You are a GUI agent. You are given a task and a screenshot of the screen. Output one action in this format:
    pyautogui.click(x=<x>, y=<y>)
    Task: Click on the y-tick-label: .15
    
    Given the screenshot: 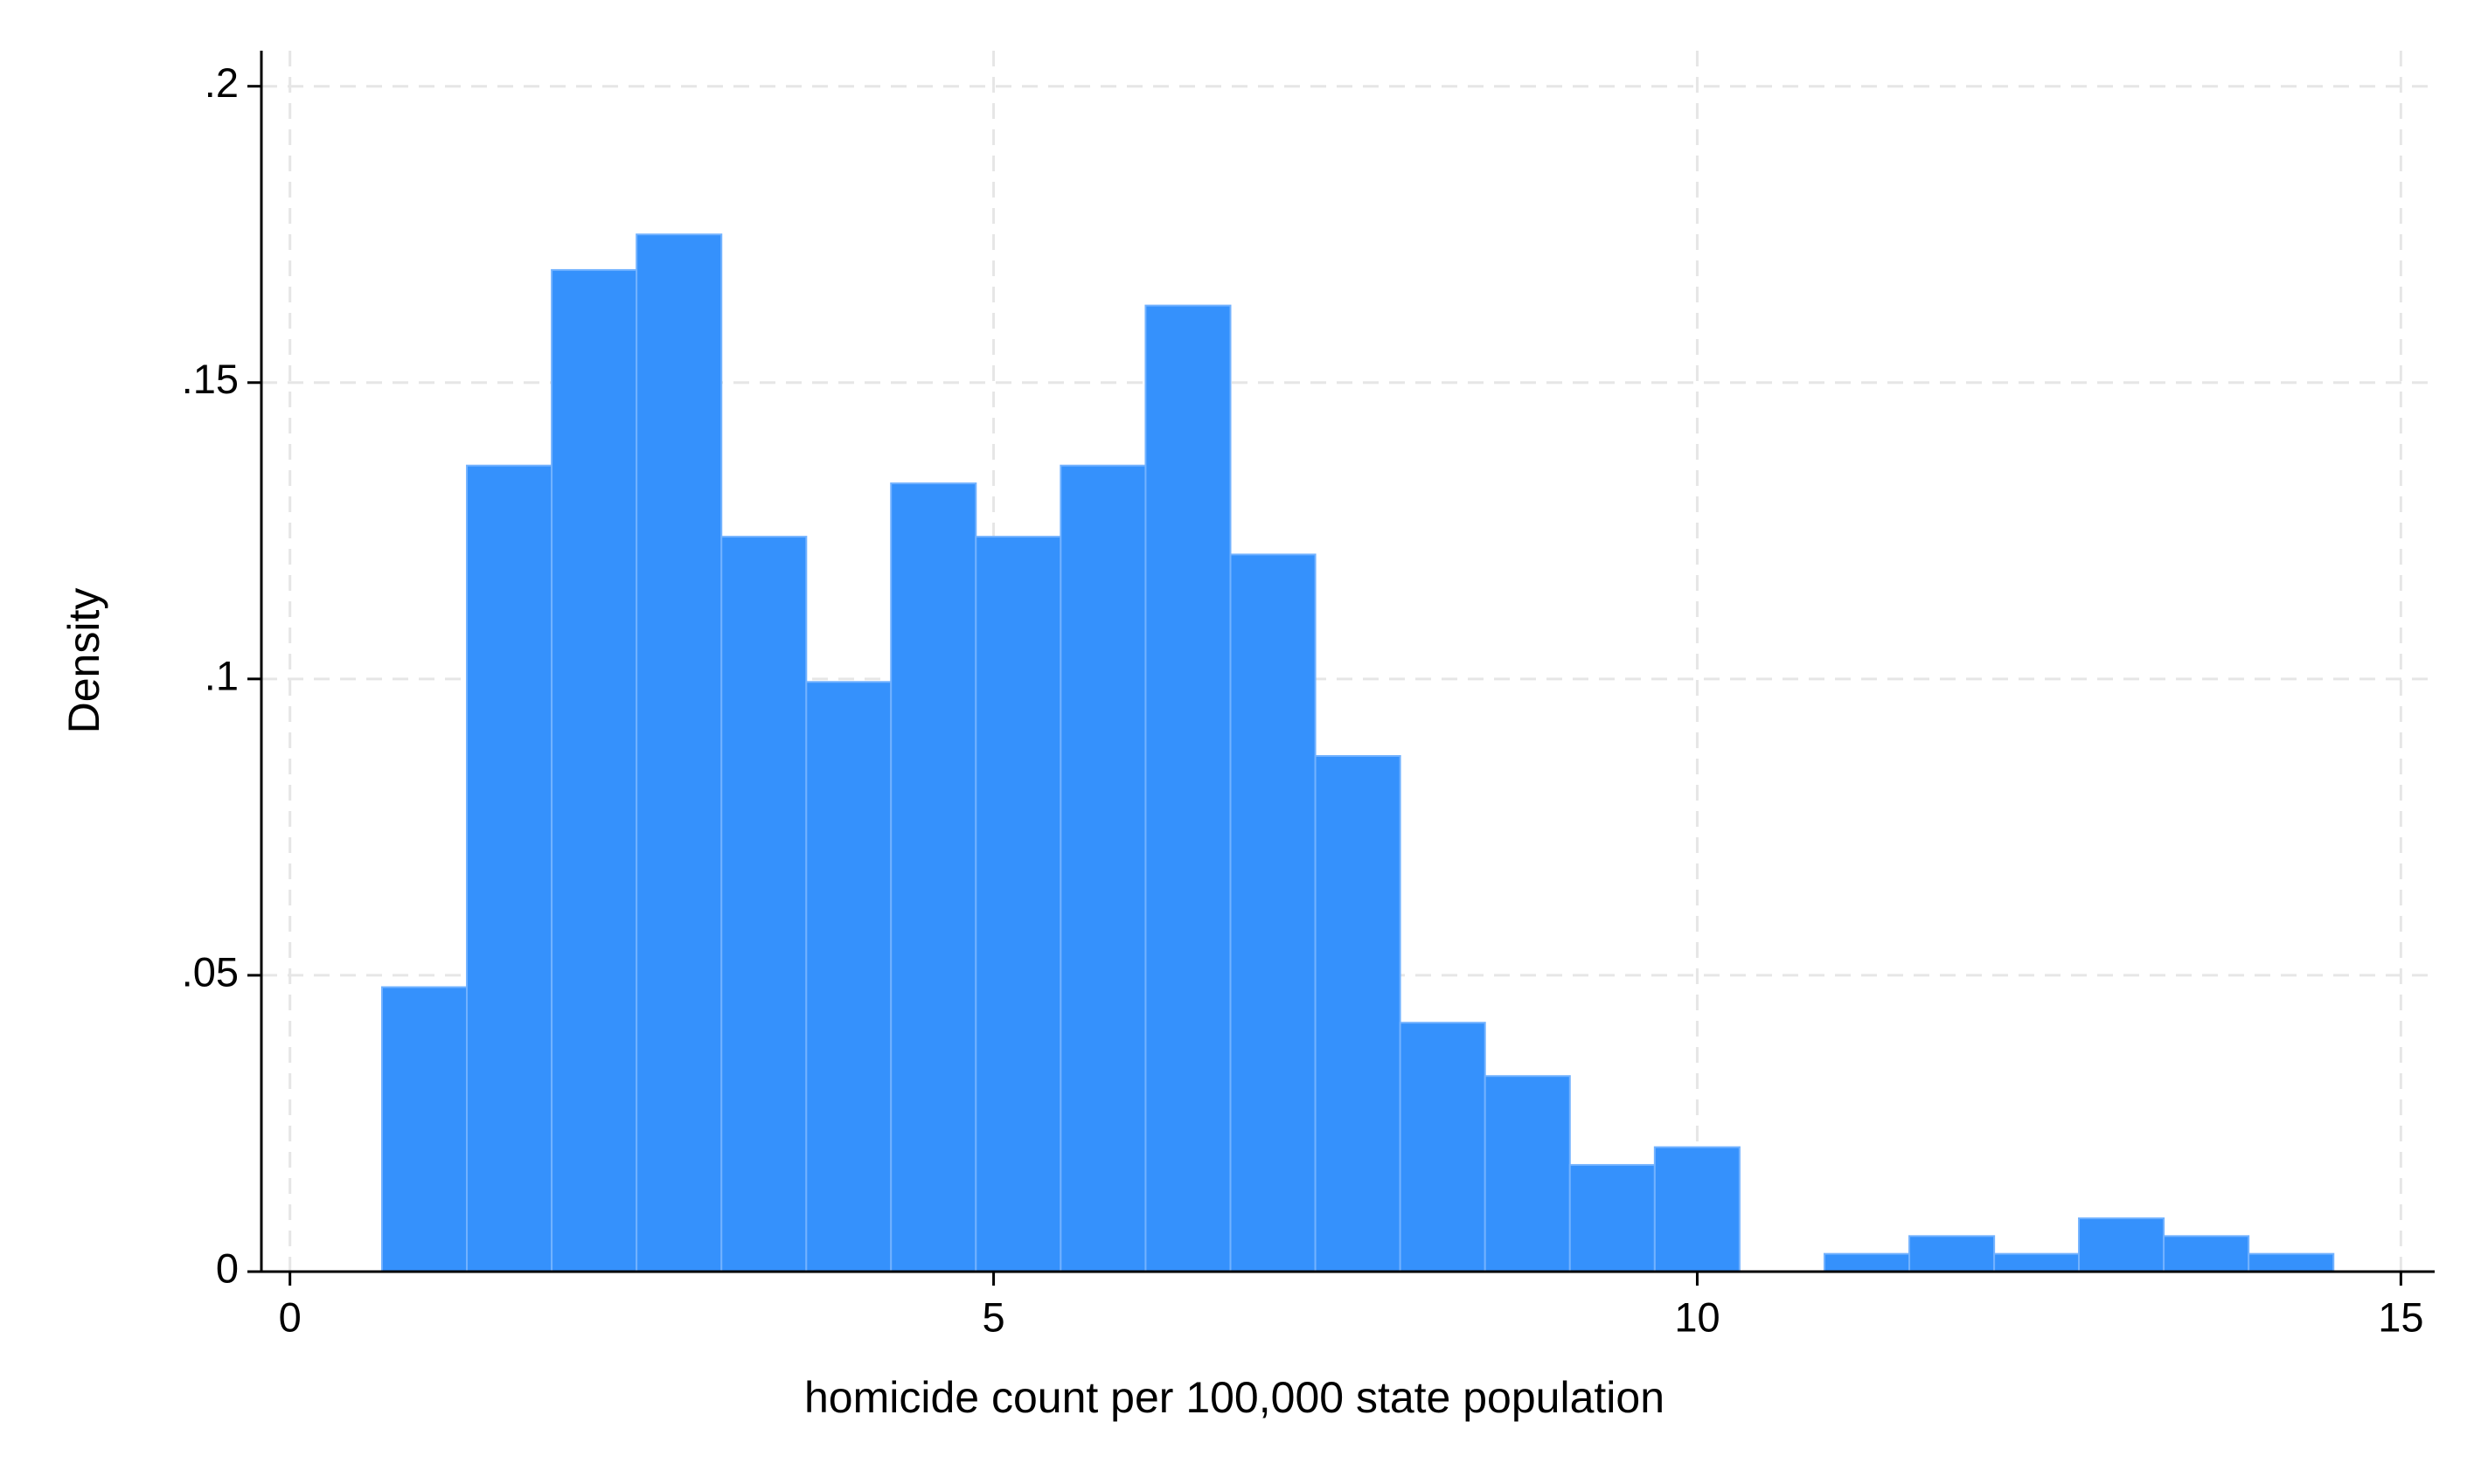 What is the action you would take?
    pyautogui.click(x=211, y=379)
    